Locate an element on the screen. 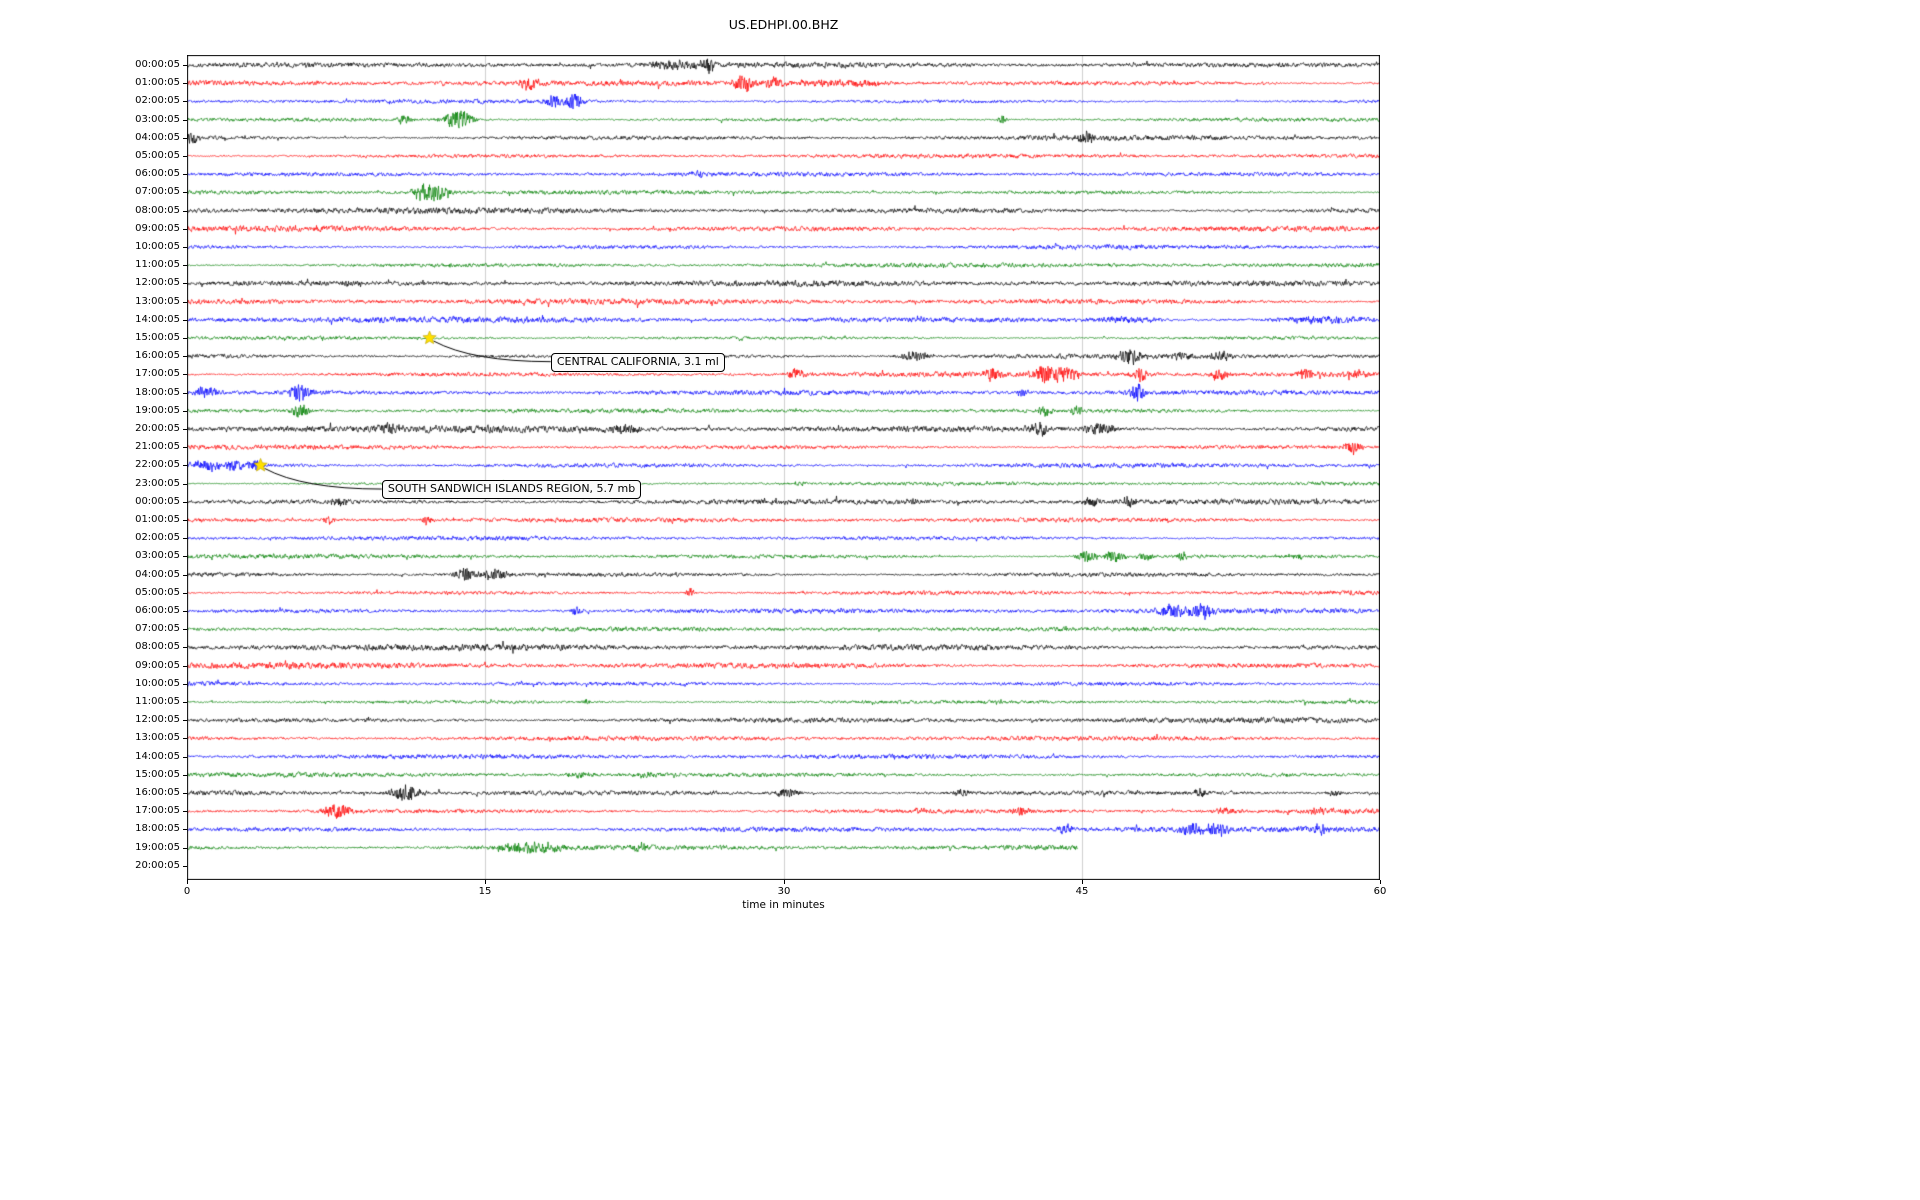 This screenshot has height=1200, width=1920. x-tick-label: 15 is located at coordinates (485, 891).